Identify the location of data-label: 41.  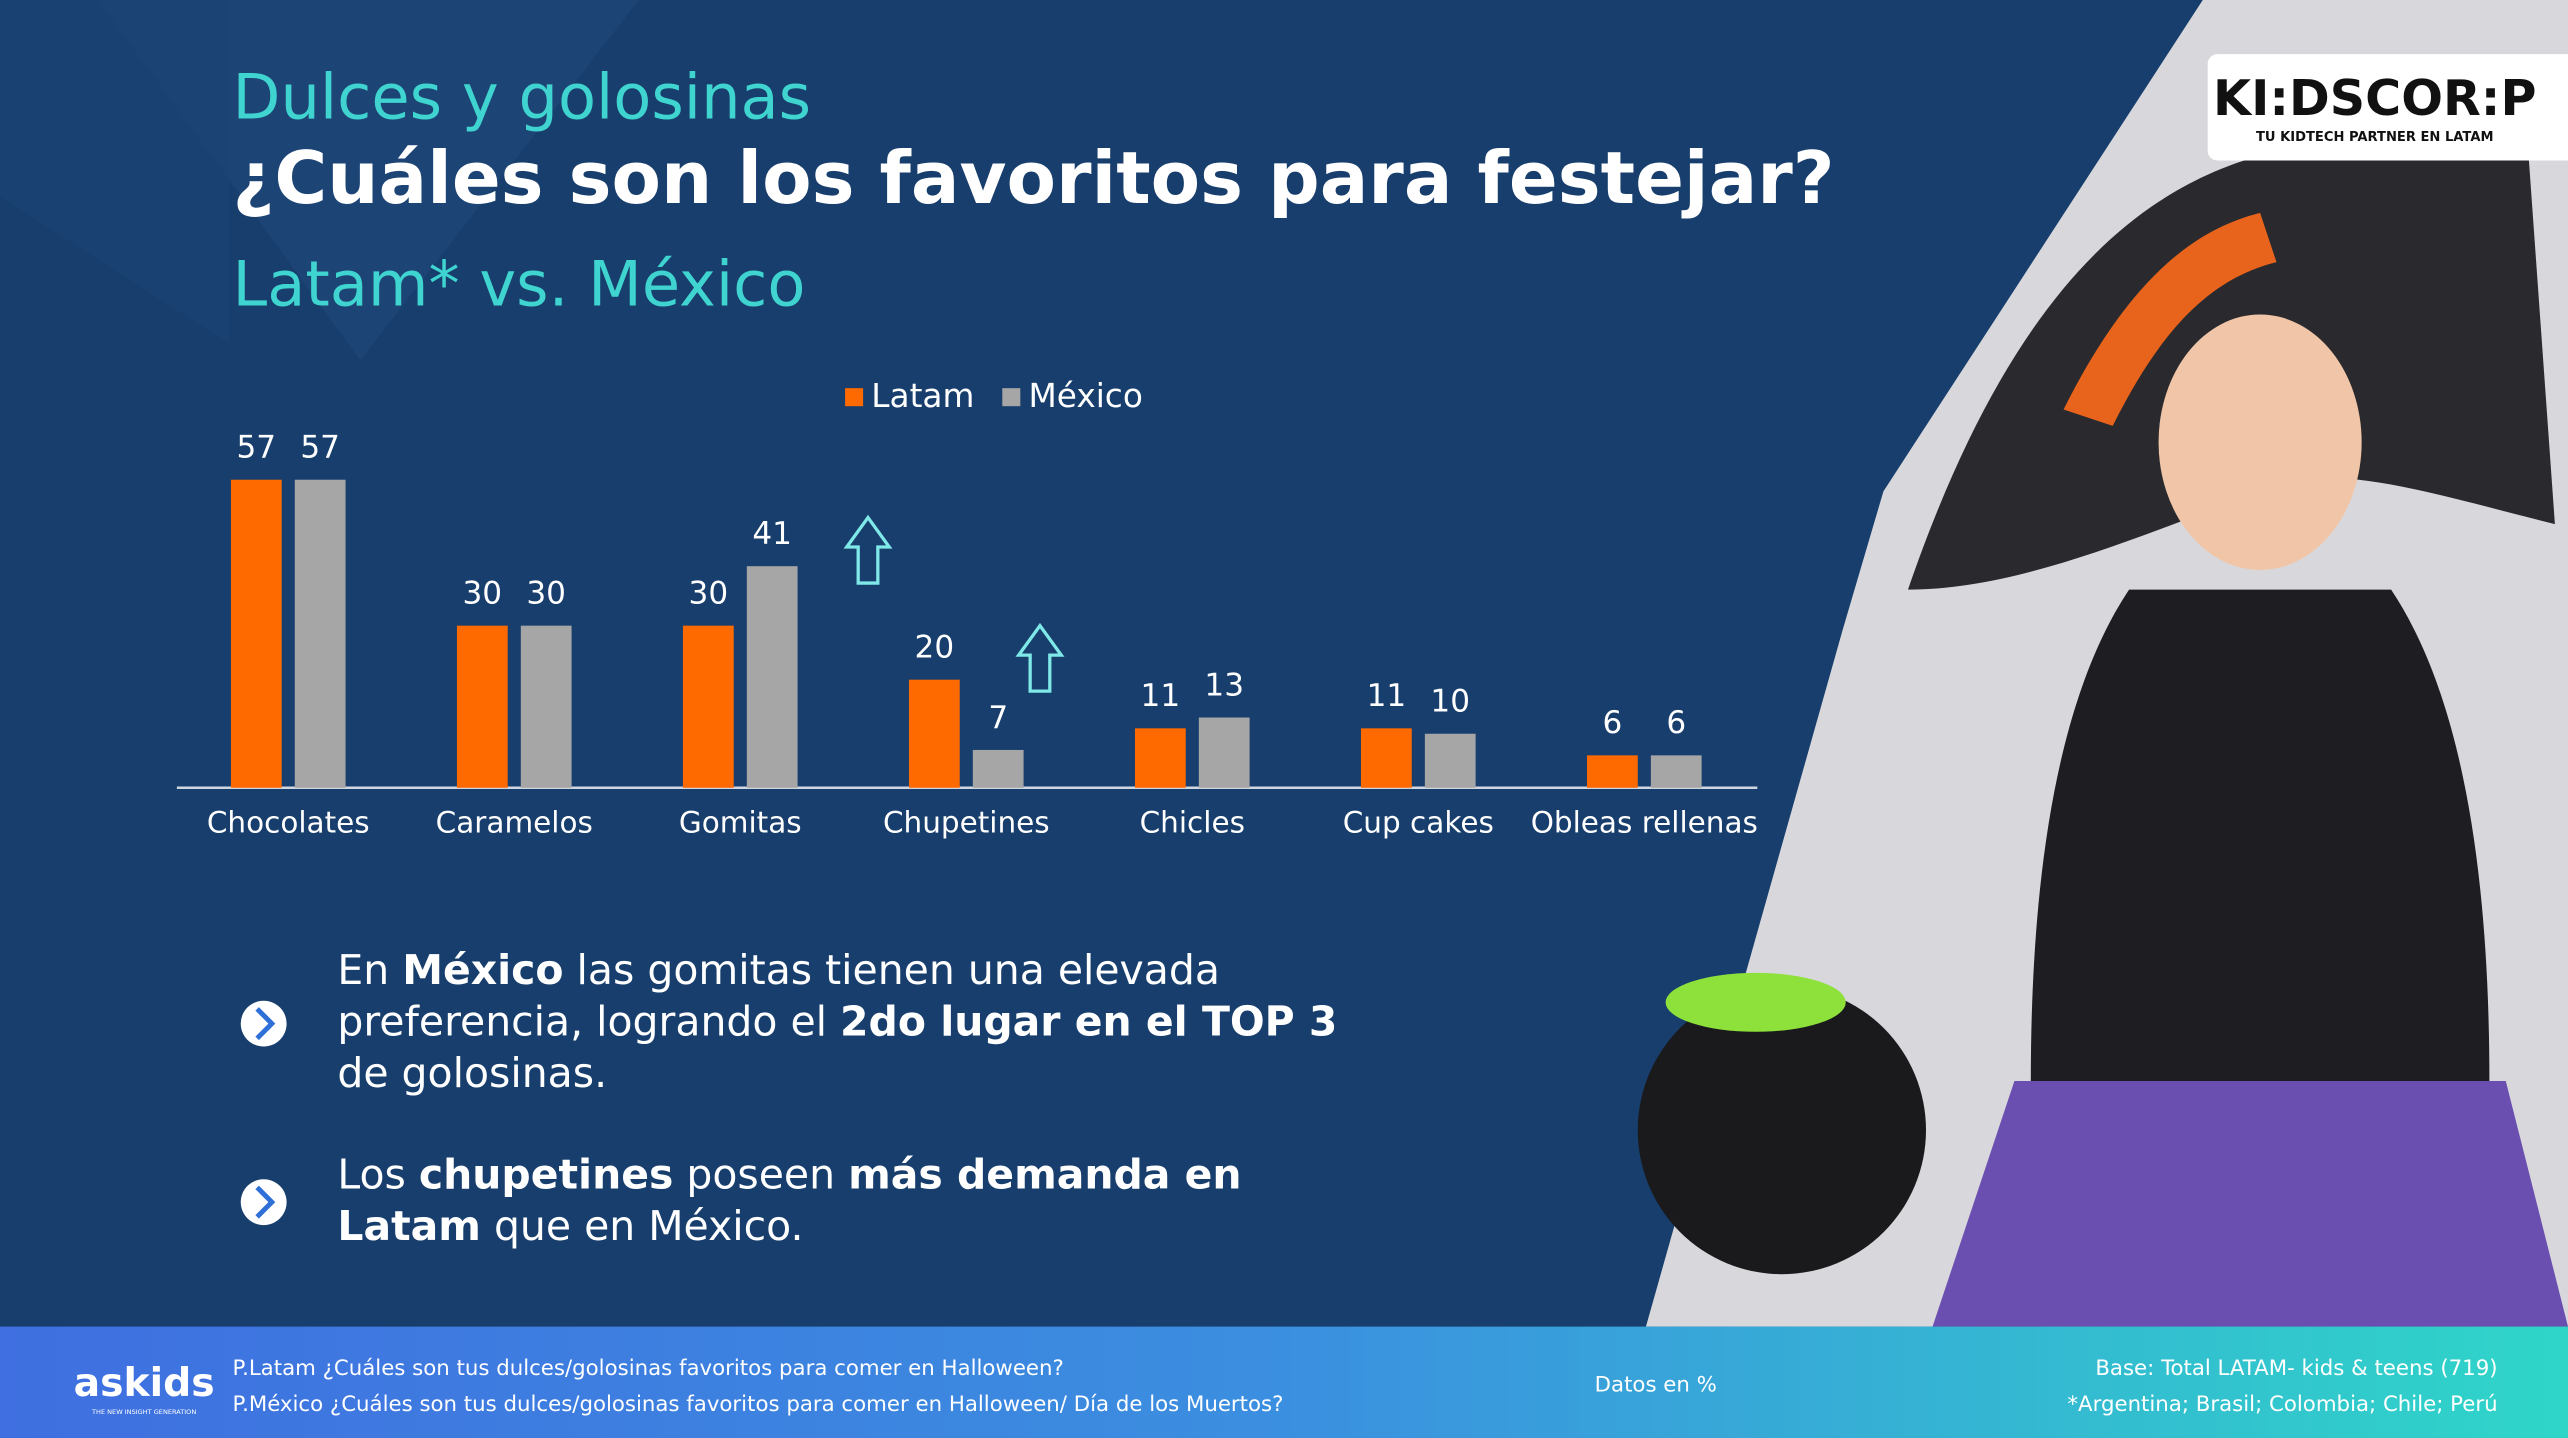
(772, 534).